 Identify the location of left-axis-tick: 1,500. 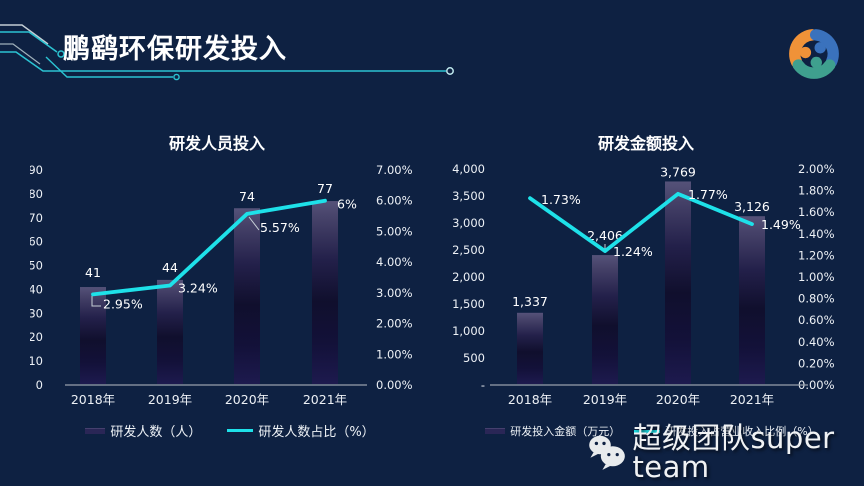
(468, 304).